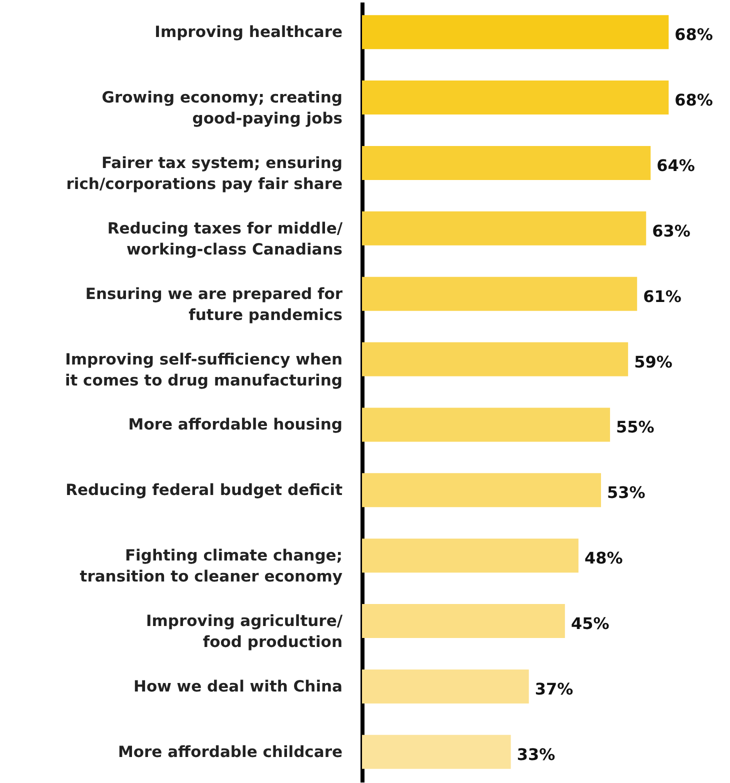 The width and height of the screenshot is (730, 783). Describe the element at coordinates (635, 427) in the screenshot. I see `data-label: 55%` at that location.